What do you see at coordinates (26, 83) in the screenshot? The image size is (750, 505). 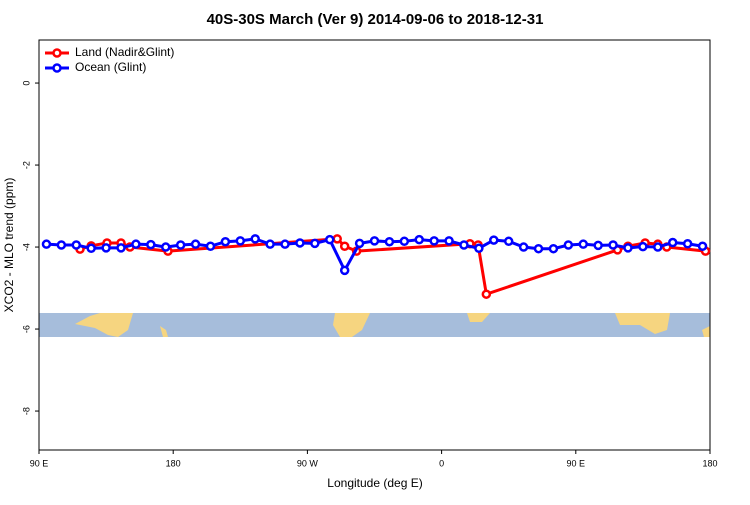 I see `y-tick-label: 0` at bounding box center [26, 83].